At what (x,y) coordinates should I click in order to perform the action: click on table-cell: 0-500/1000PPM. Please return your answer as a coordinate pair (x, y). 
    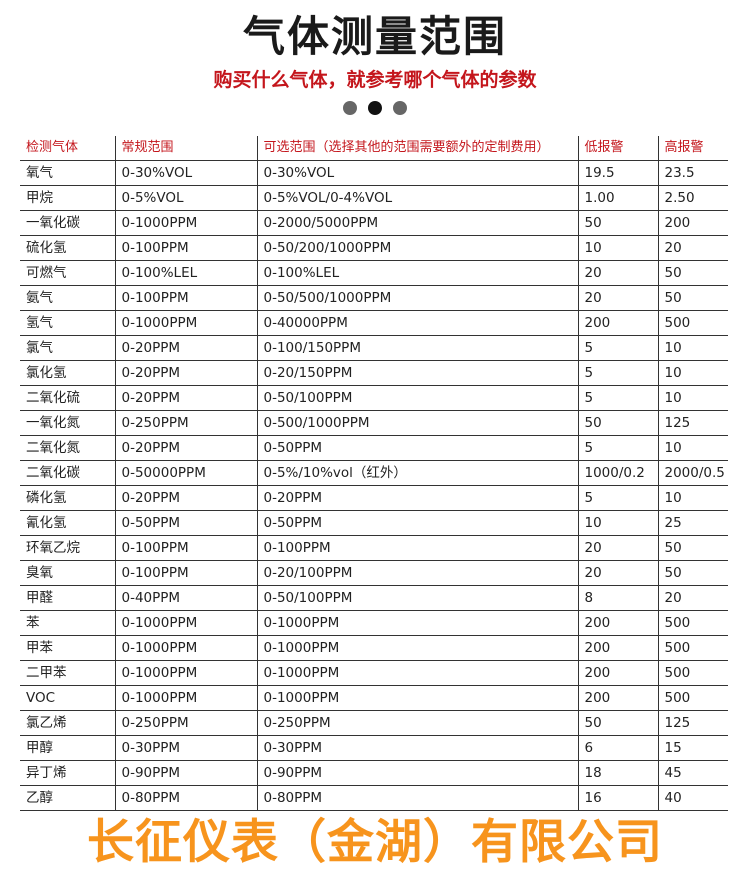
    Looking at the image, I should click on (417, 423).